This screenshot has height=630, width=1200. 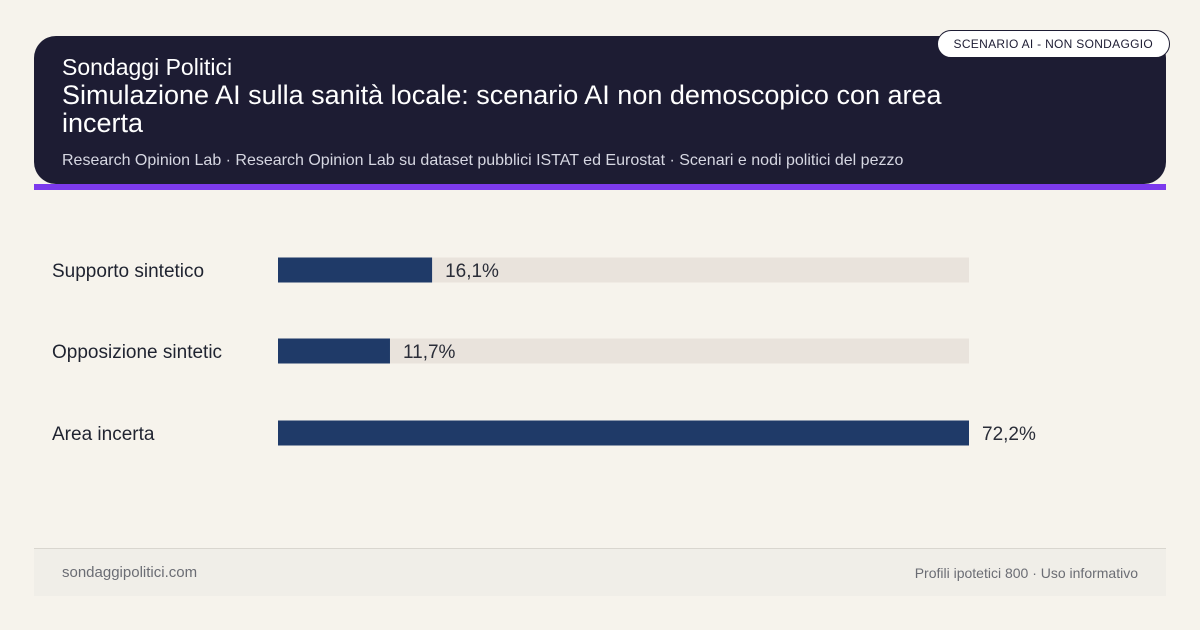 What do you see at coordinates (147, 67) in the screenshot?
I see `brand-name: Sondaggi Politici` at bounding box center [147, 67].